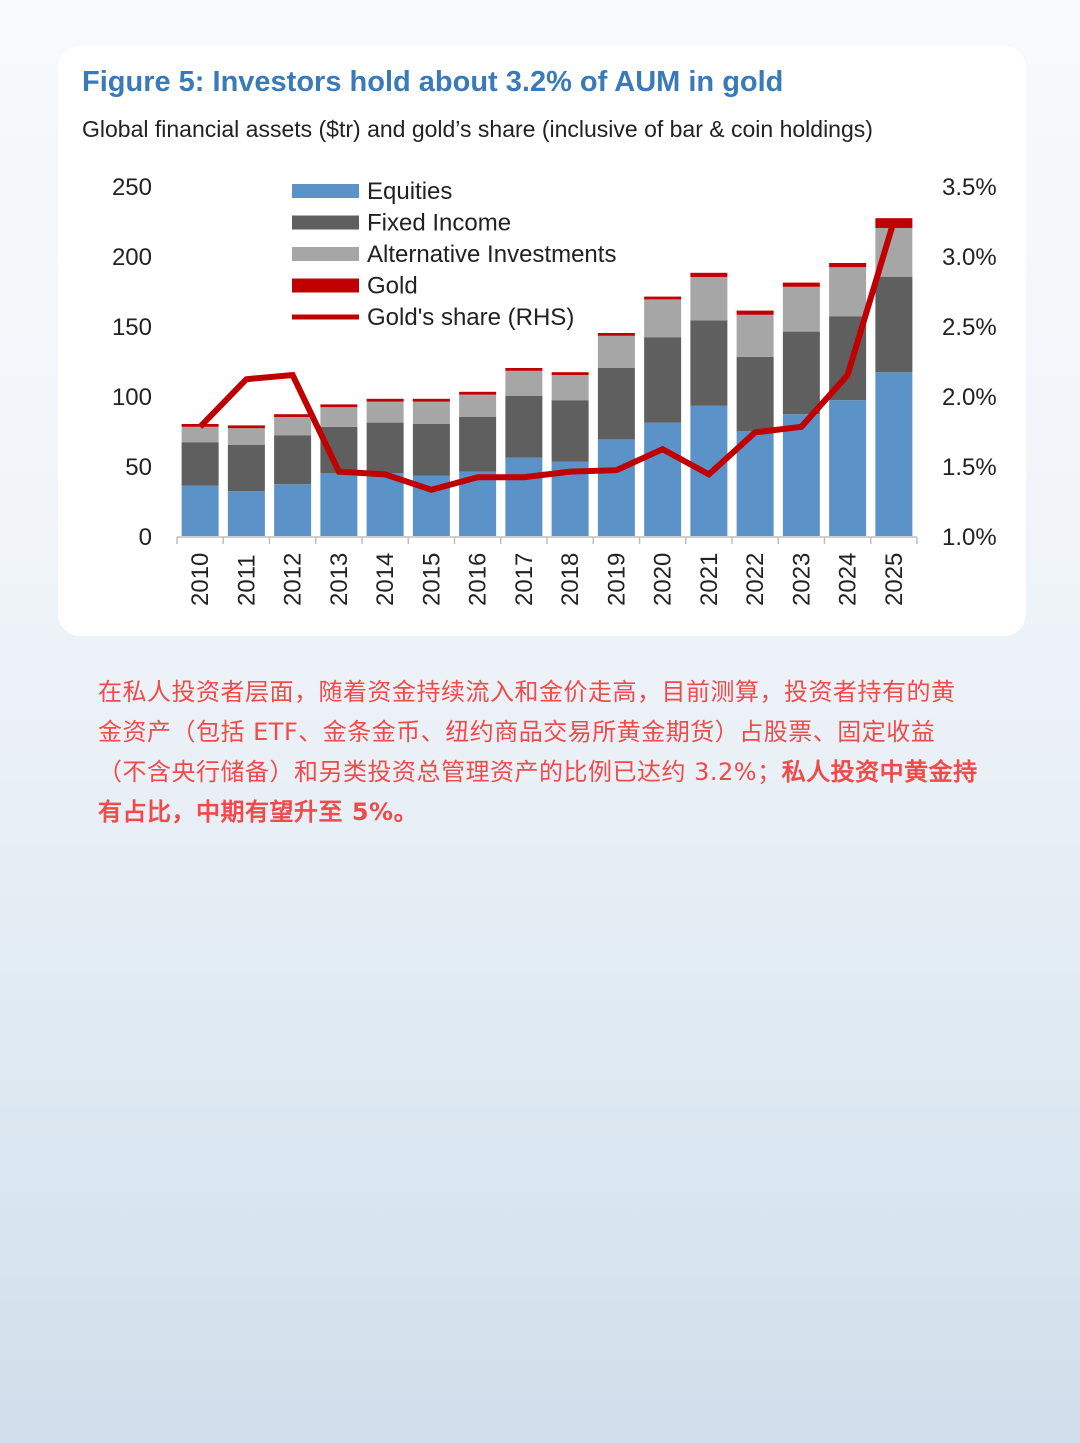 This screenshot has width=1080, height=1443. I want to click on bar-gold-2023, so click(801, 284).